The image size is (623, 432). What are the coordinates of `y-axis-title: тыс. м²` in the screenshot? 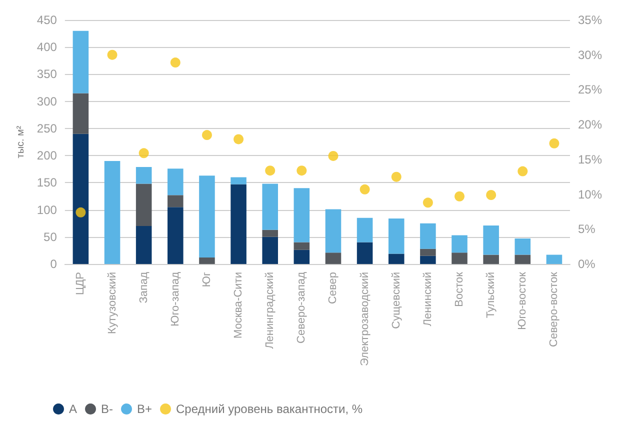 It's located at (21, 141).